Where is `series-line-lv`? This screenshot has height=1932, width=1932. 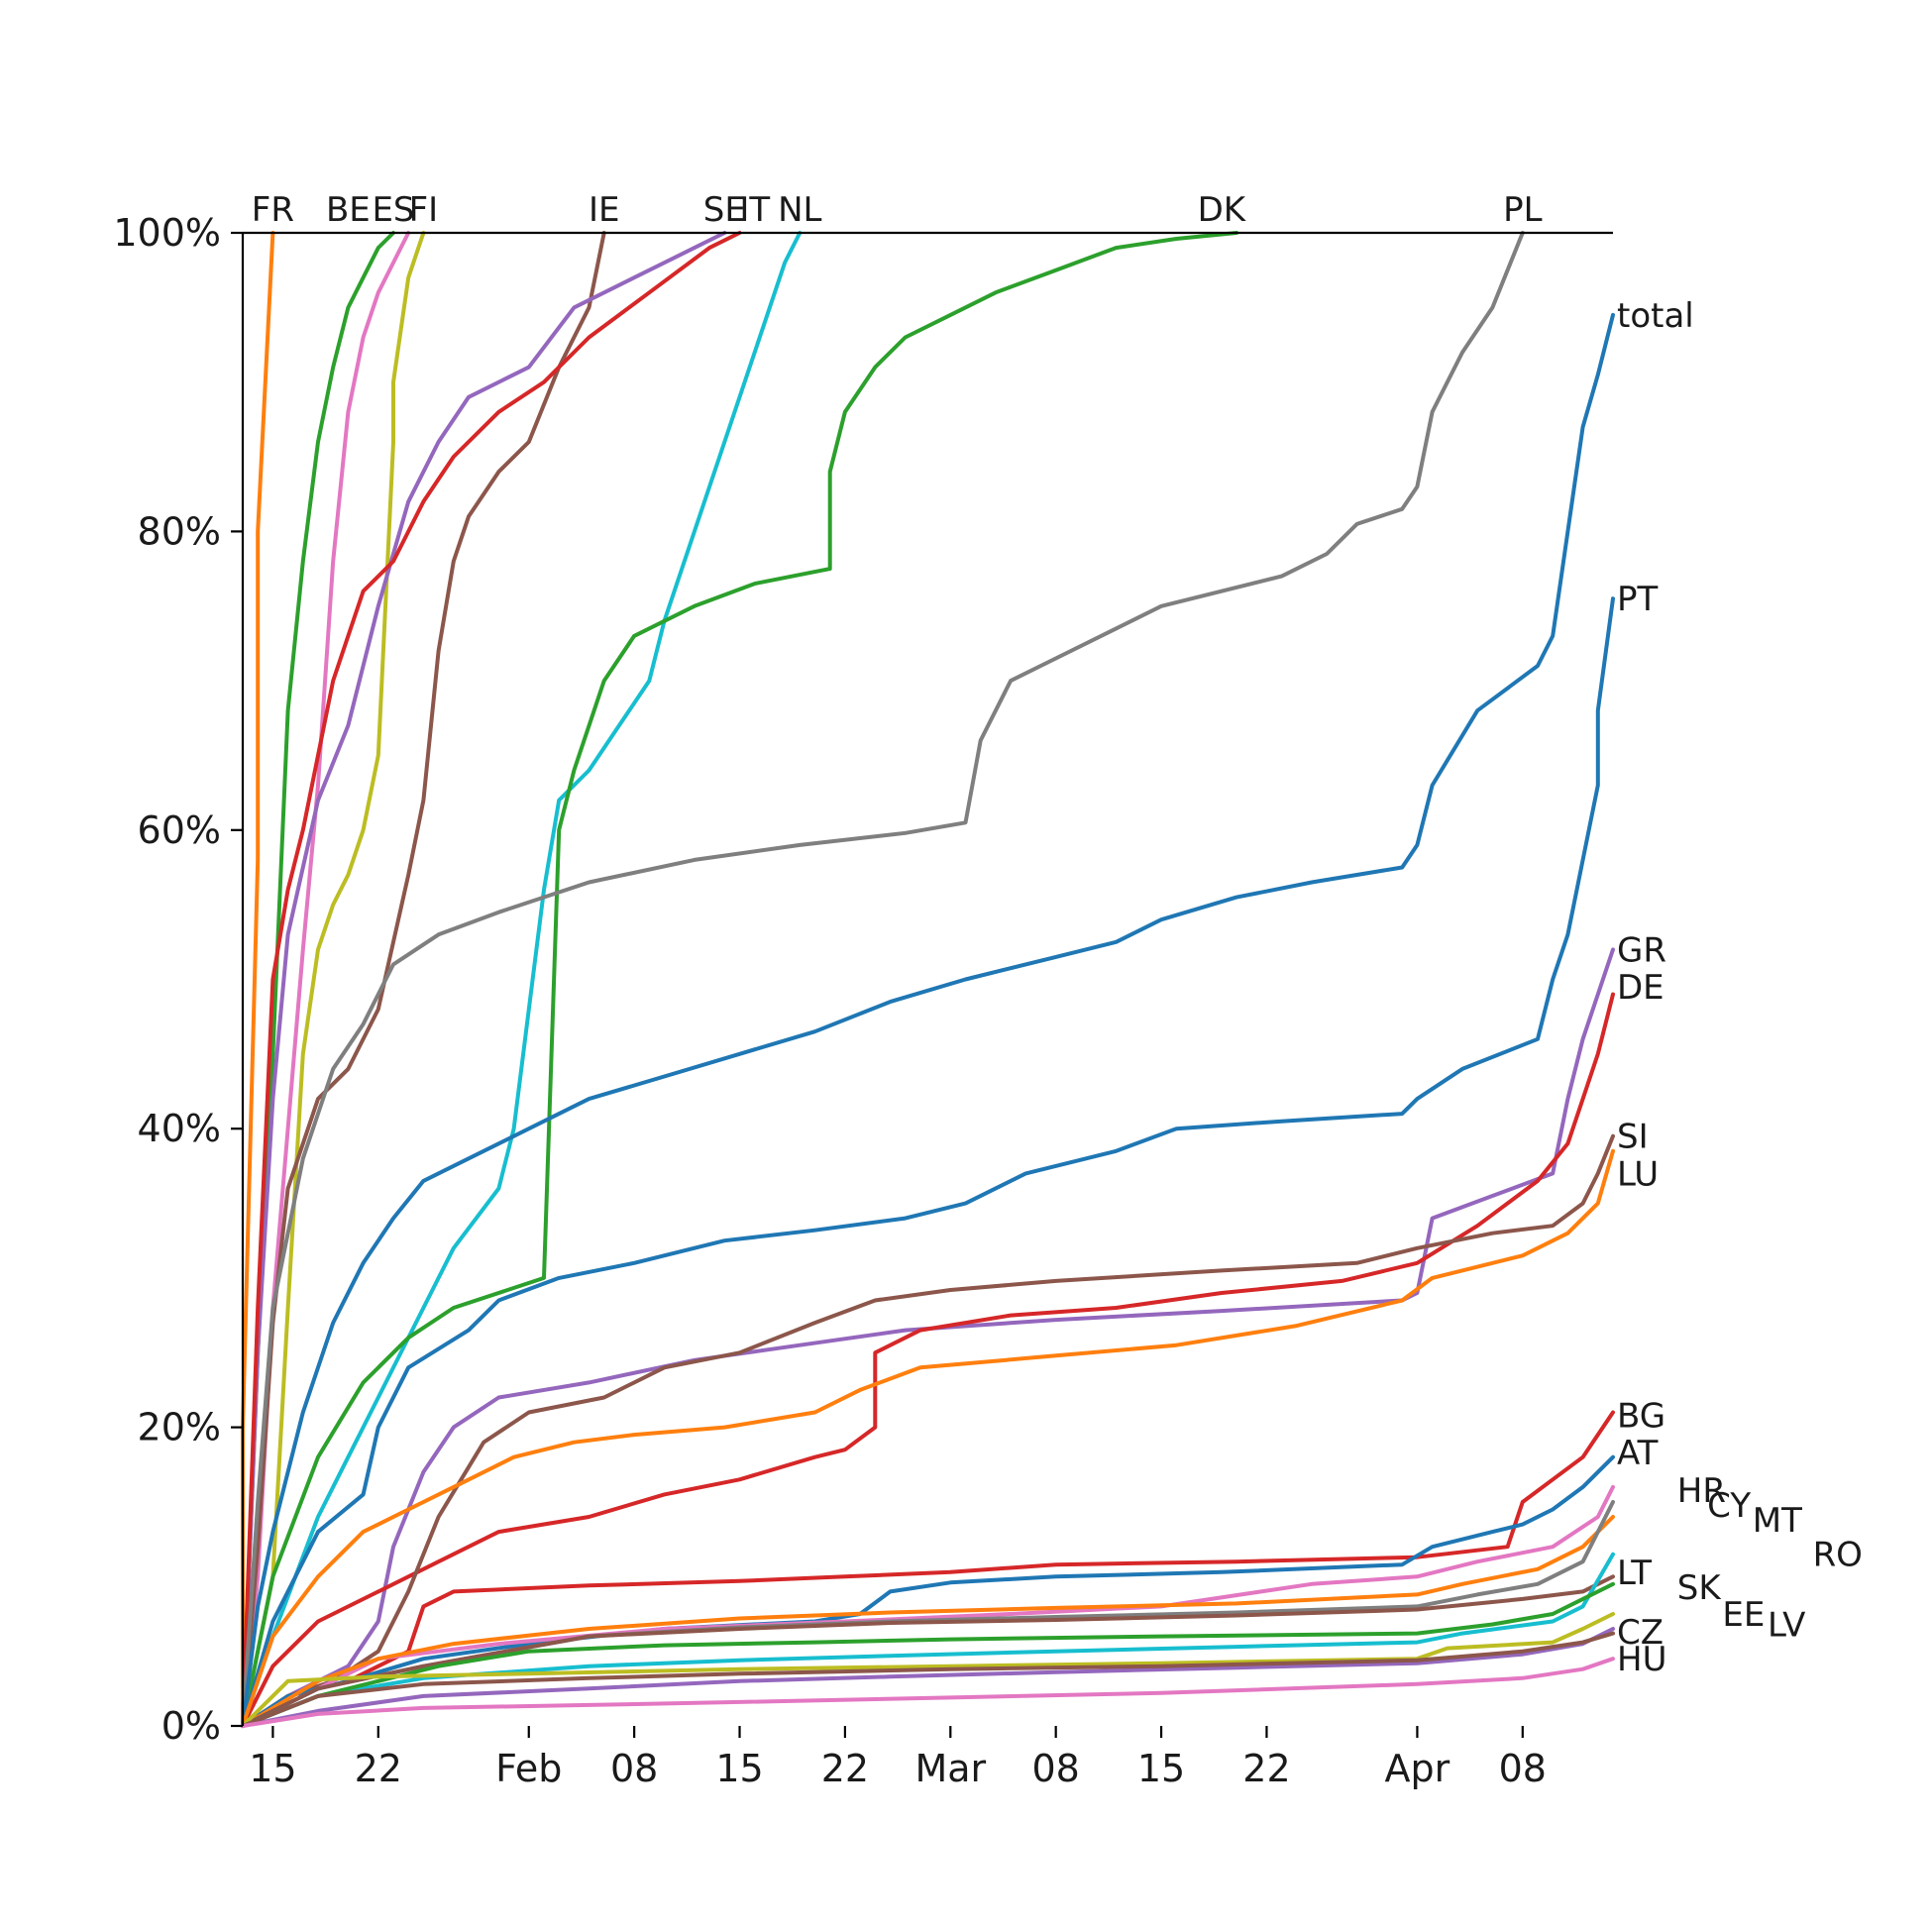
series-line-lv is located at coordinates (928, 1678).